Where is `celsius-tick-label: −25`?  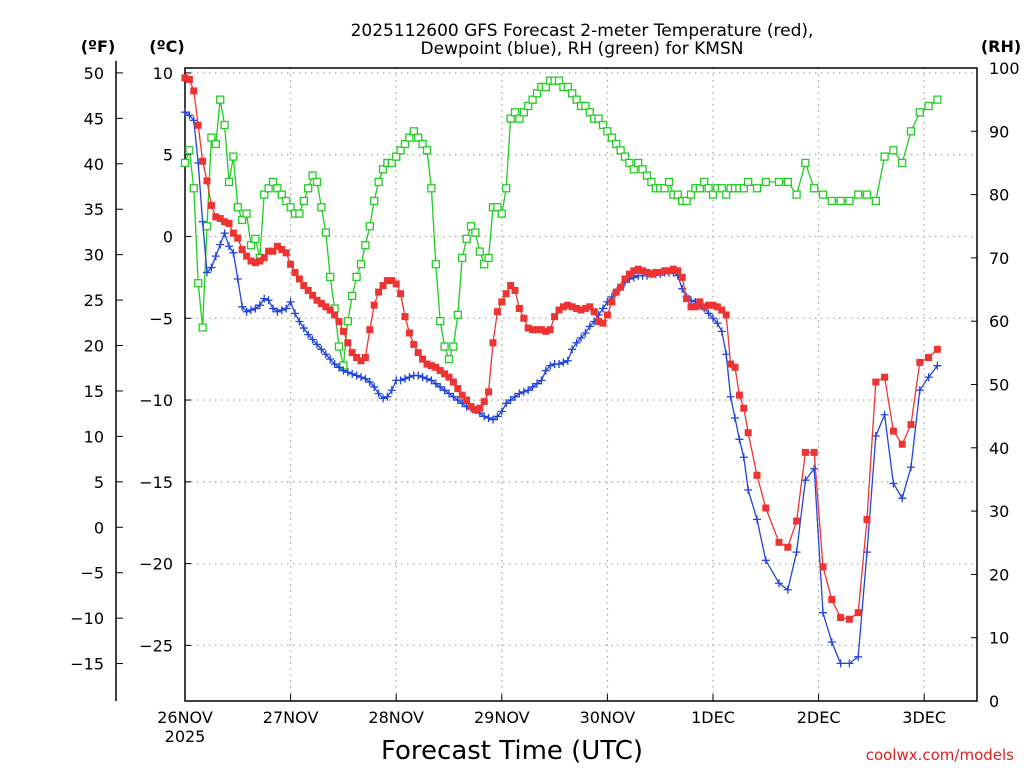 celsius-tick-label: −25 is located at coordinates (156, 645).